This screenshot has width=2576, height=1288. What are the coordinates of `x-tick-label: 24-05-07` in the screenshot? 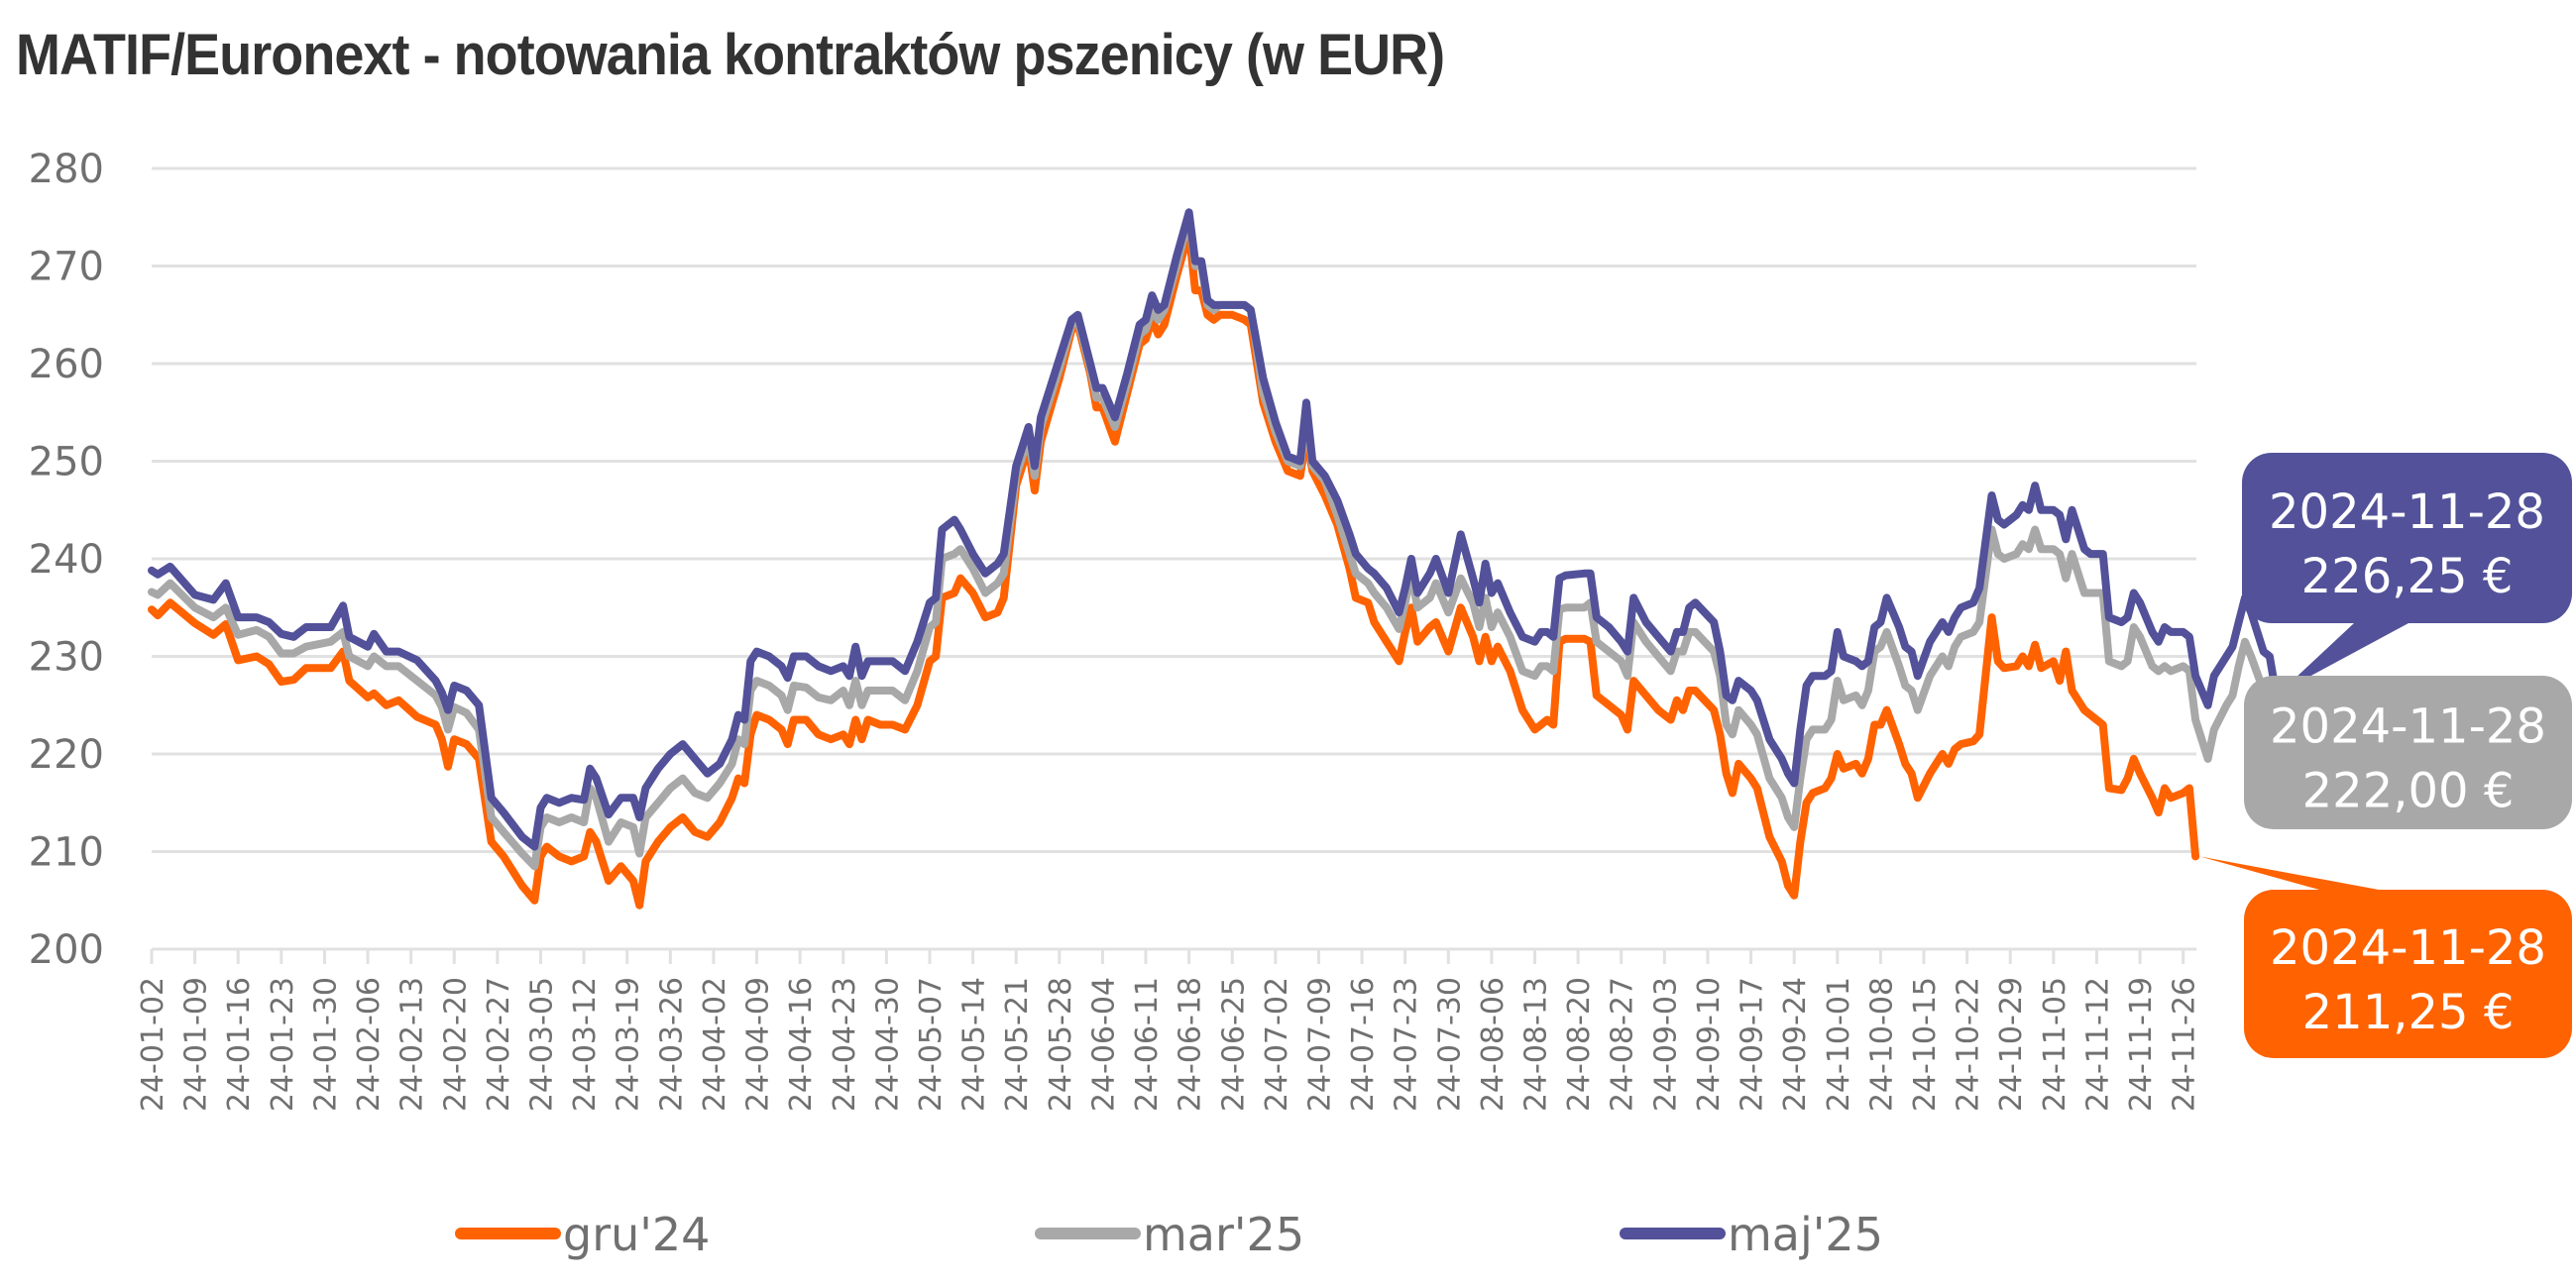 It's located at (931, 1044).